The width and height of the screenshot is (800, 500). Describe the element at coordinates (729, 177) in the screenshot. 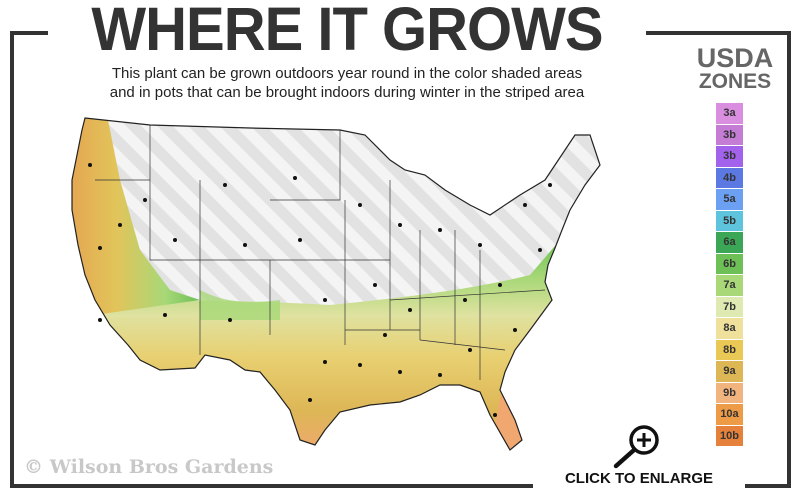

I see `legend-zone-4b: 4b` at that location.